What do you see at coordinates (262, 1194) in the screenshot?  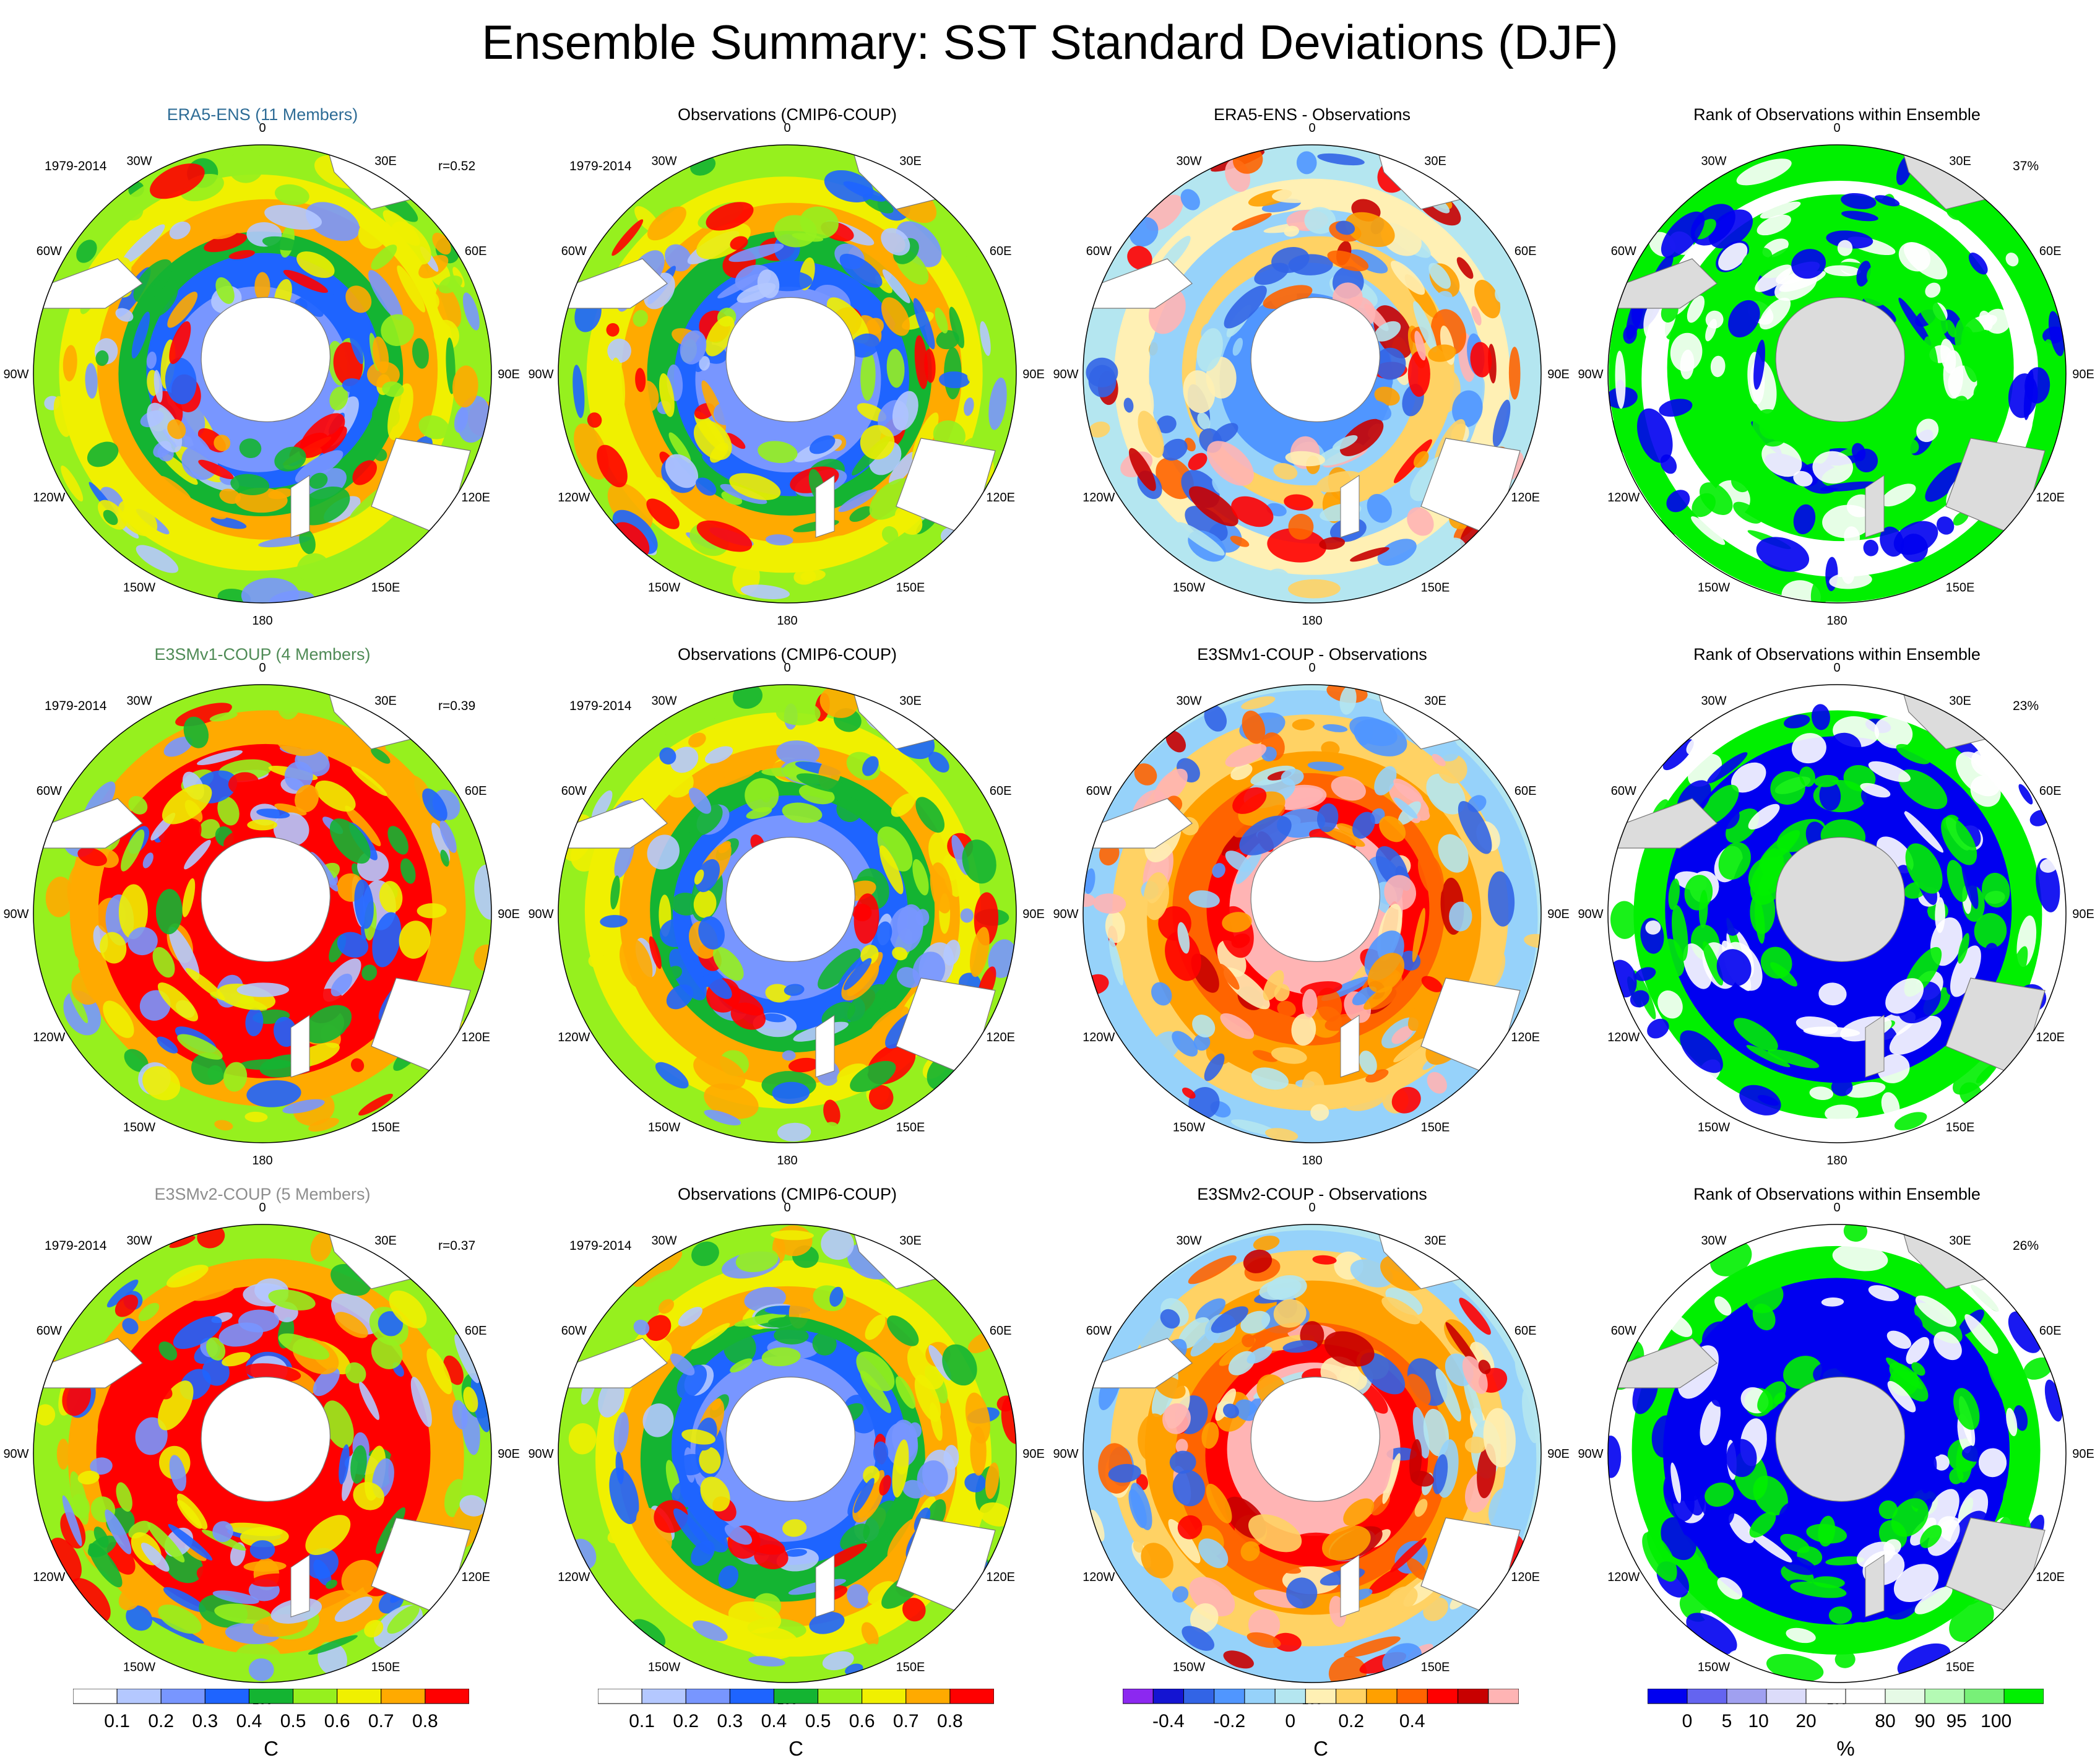 I see `panel-title: E3SMv2-COUP (5 Members)` at bounding box center [262, 1194].